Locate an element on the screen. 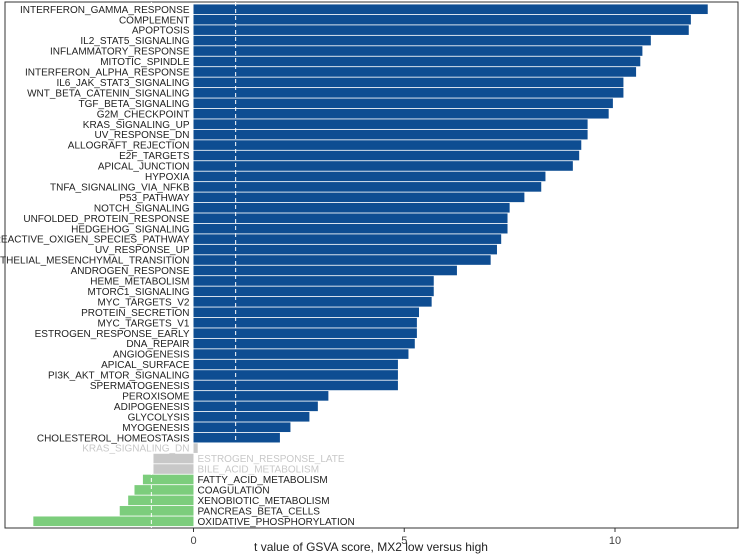 Image resolution: width=742 pixels, height=558 pixels. category-label: ALLOGRAFT_REJECTION is located at coordinates (129, 146).